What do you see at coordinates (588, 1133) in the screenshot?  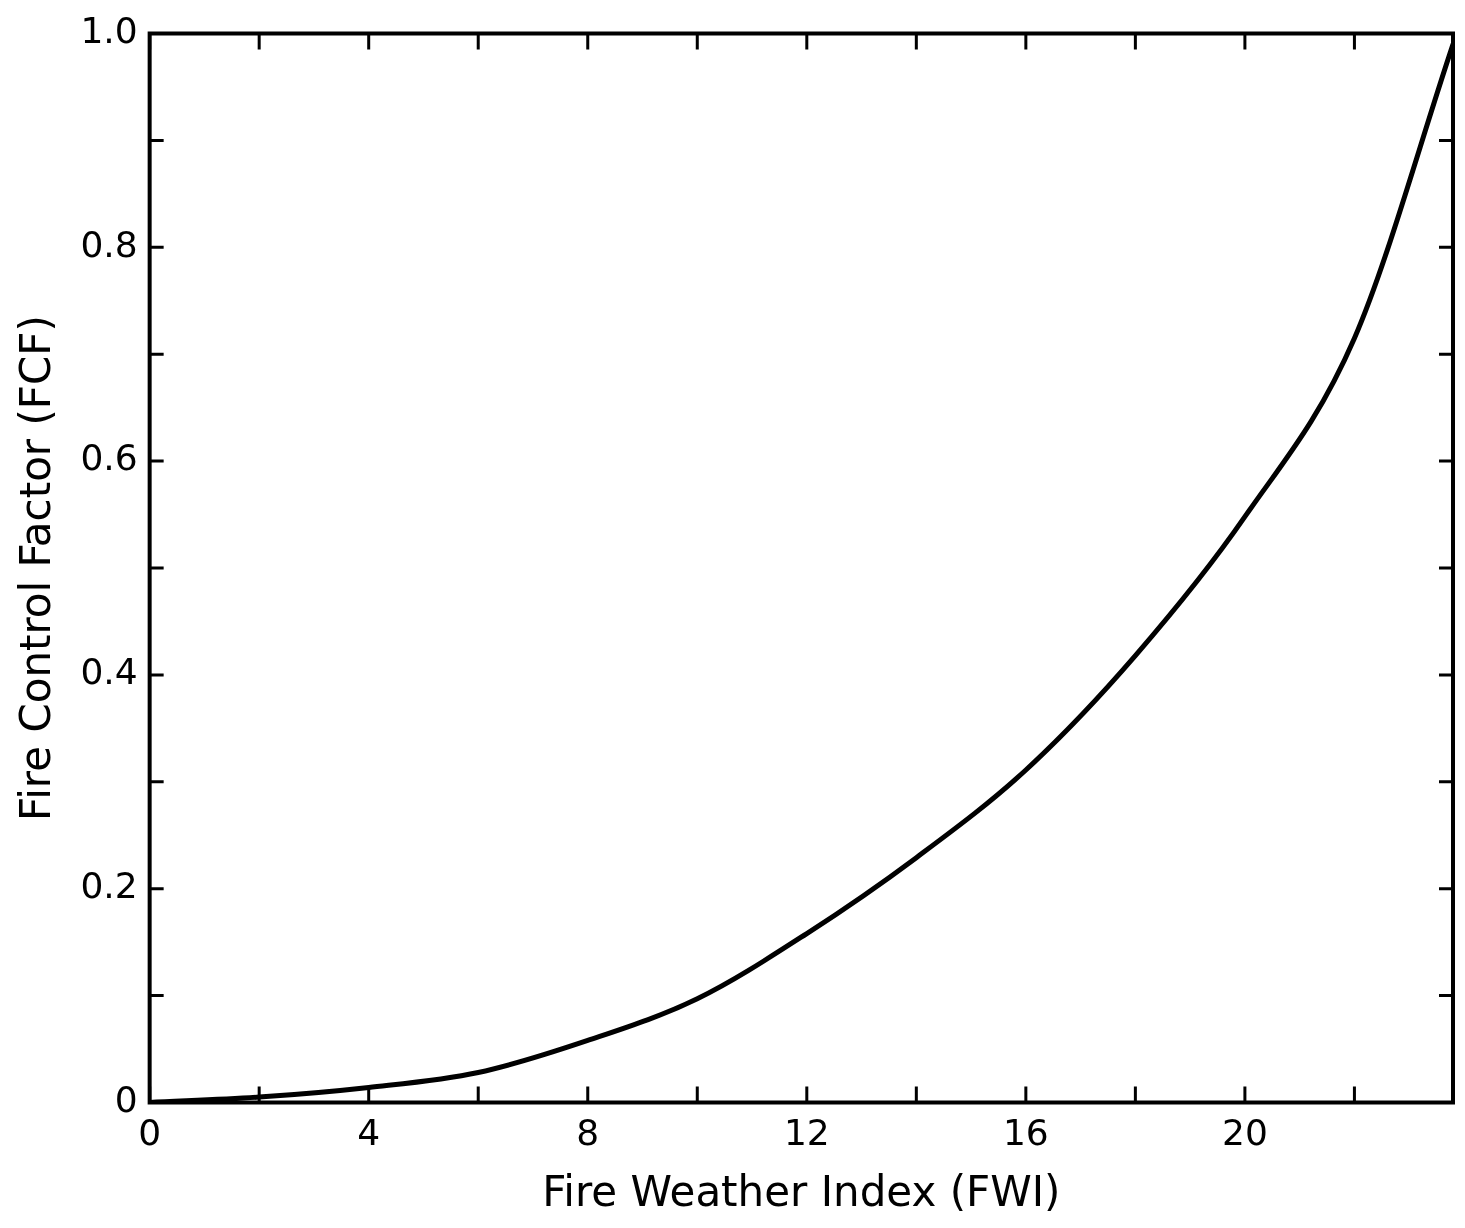 I see `x-tick-label: 8` at bounding box center [588, 1133].